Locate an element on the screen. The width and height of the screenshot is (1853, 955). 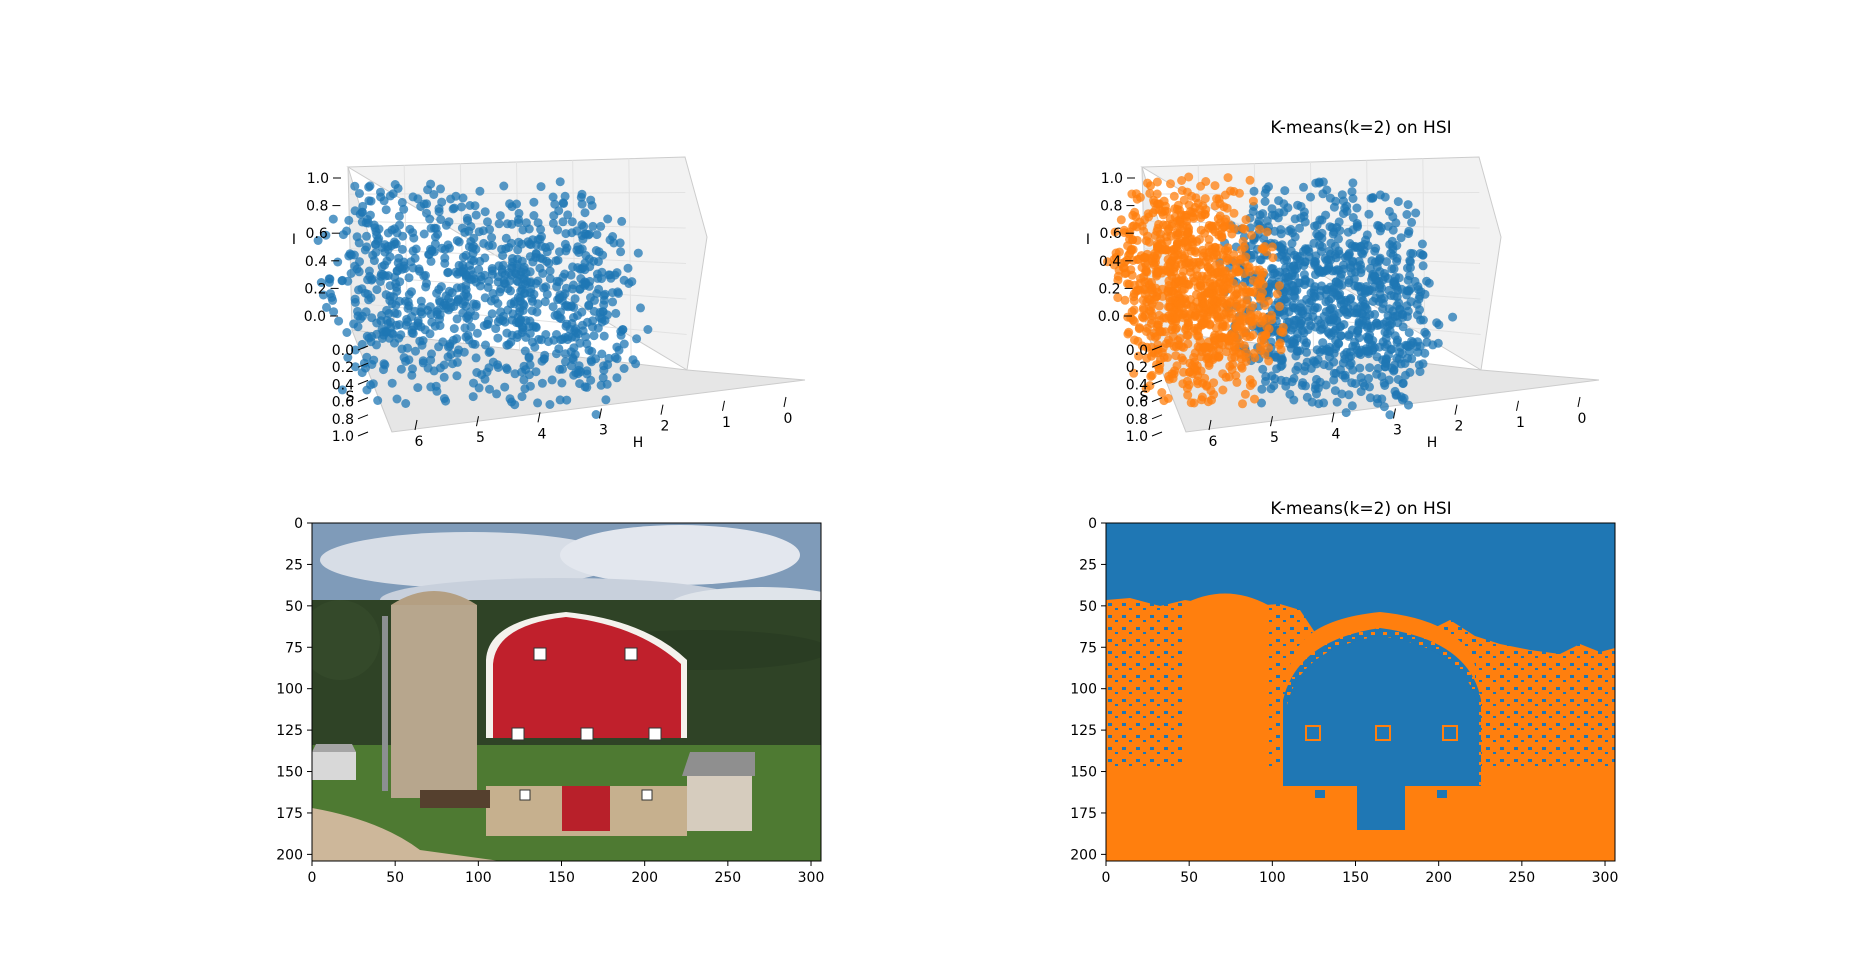
ytick-label: 1.0 is located at coordinates (343, 437).